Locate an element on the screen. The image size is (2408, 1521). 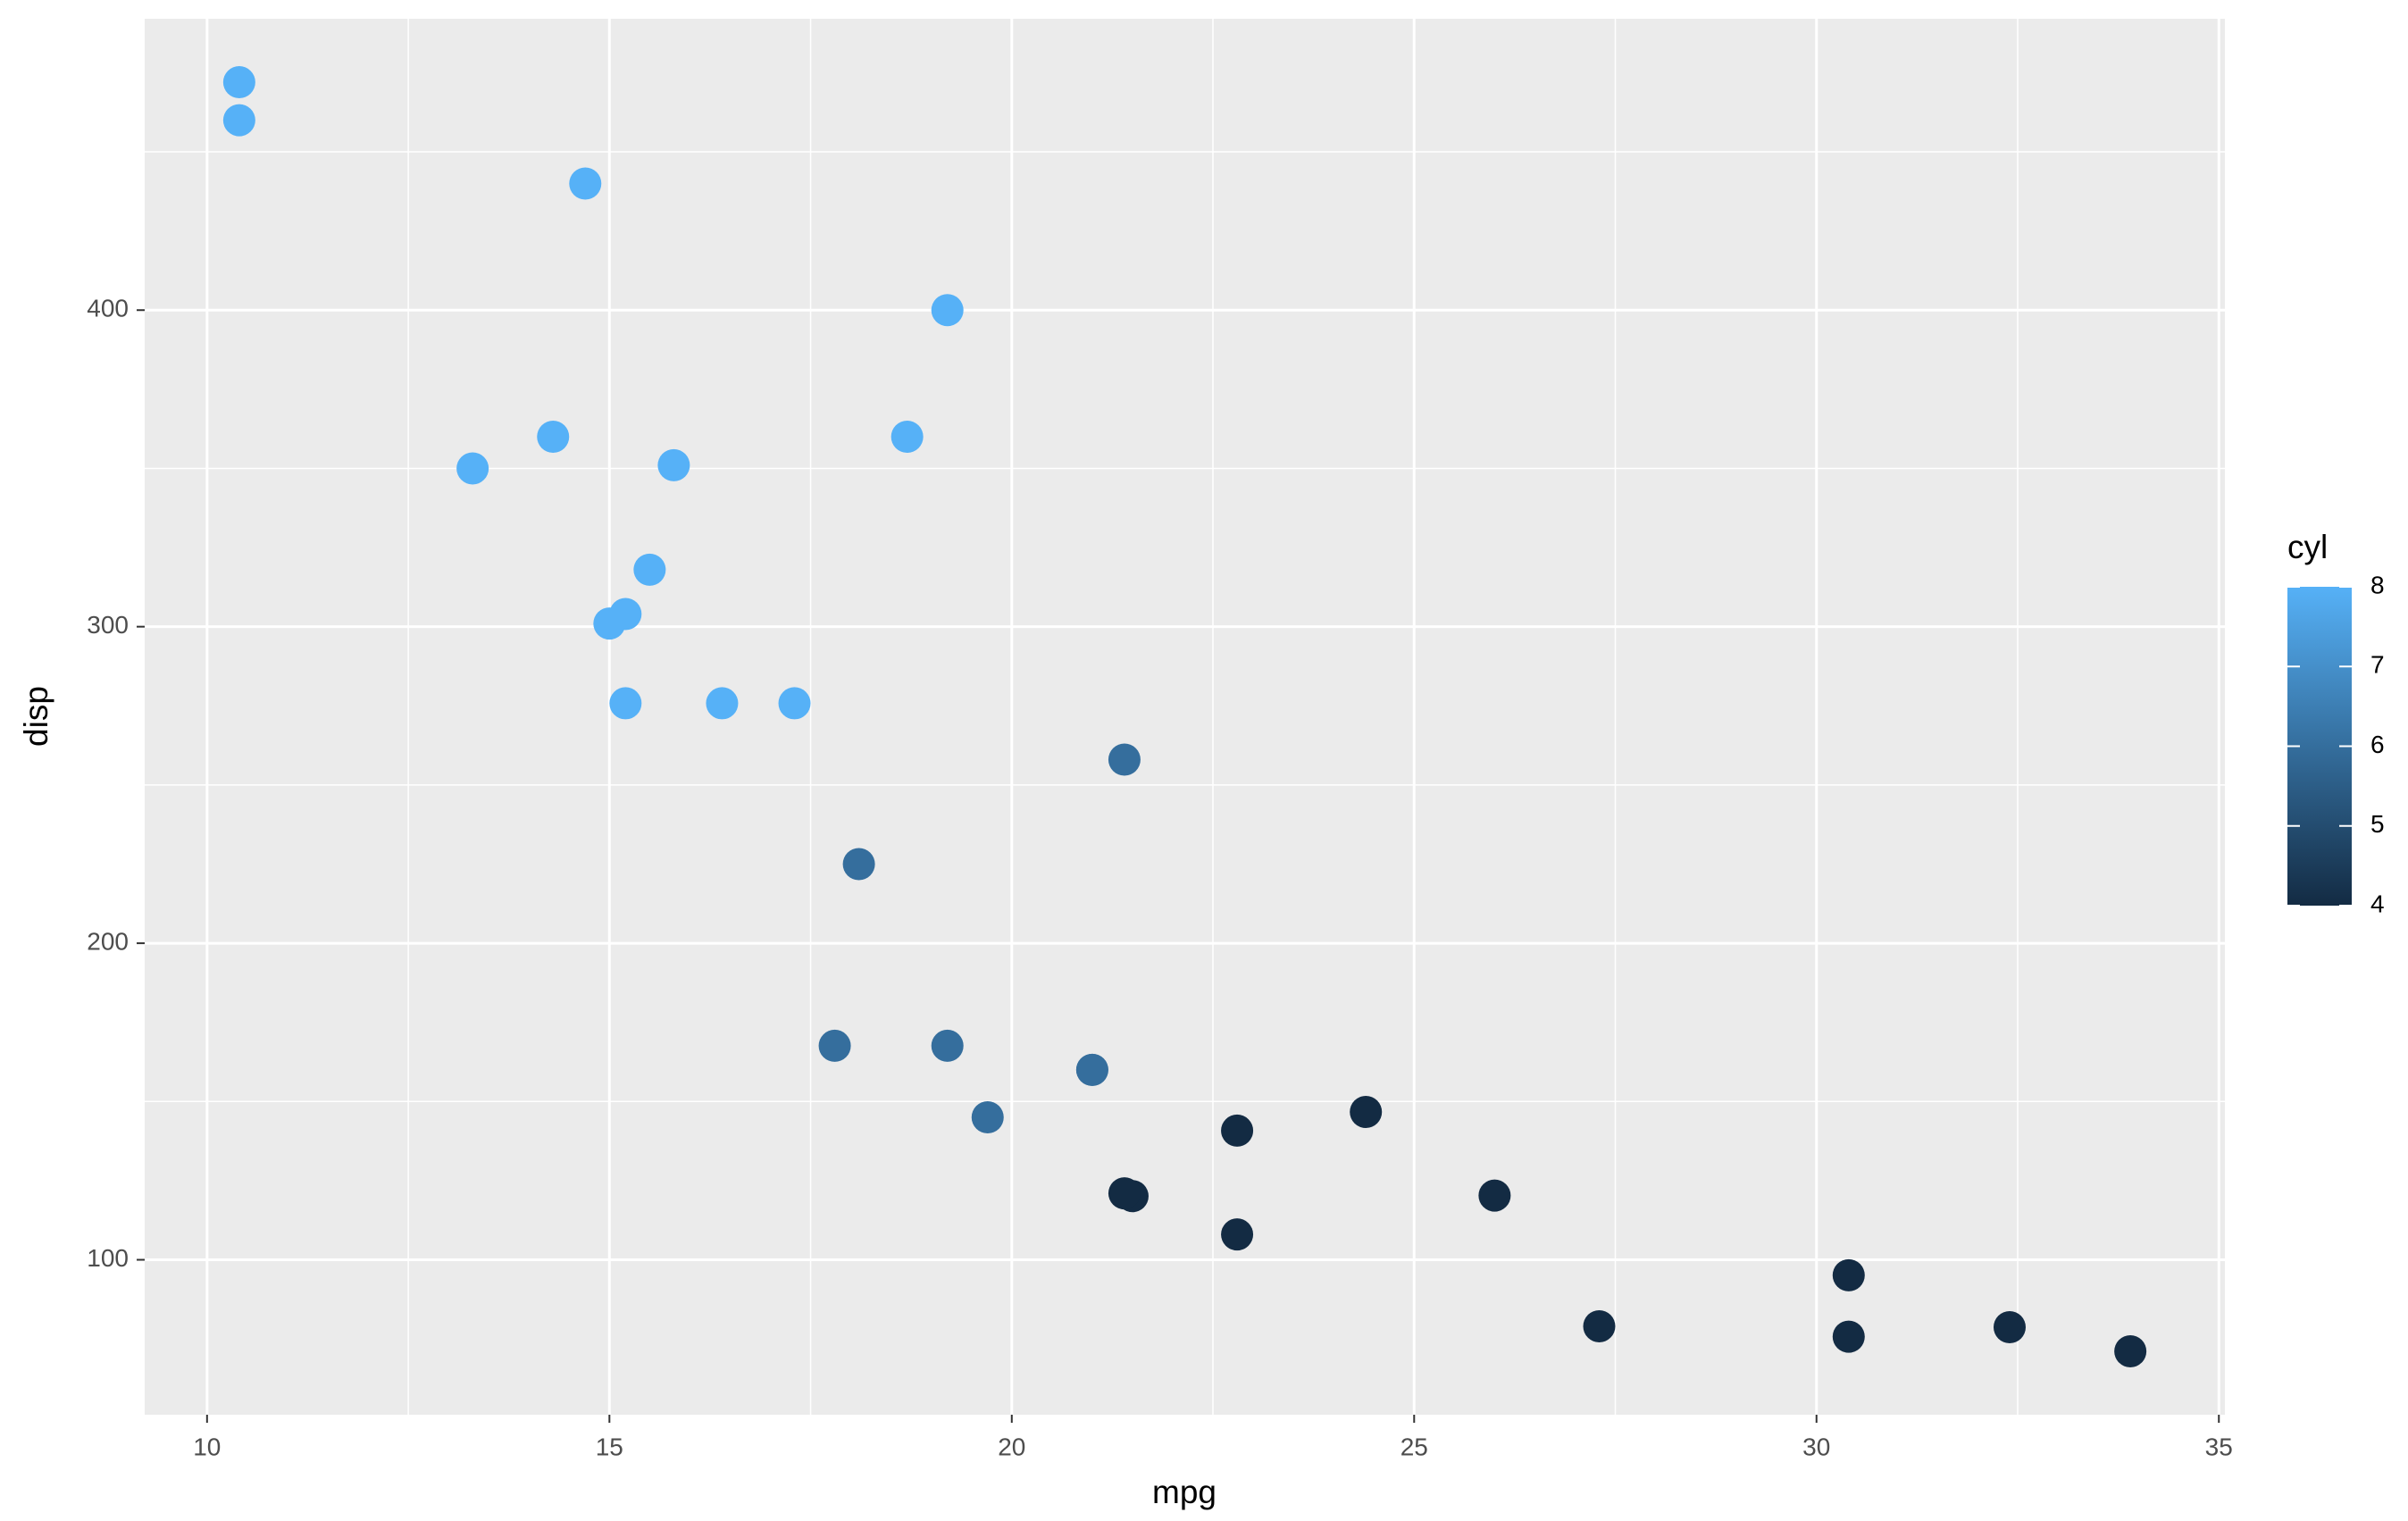
x-axis-title: mpg is located at coordinates (1184, 1492).